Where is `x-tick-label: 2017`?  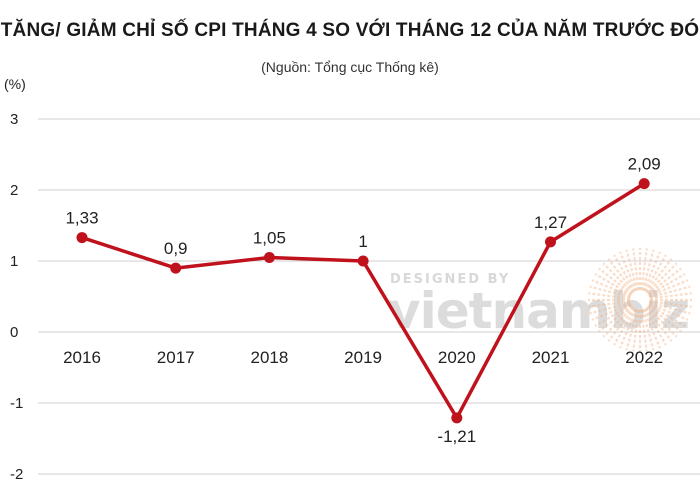
x-tick-label: 2017 is located at coordinates (176, 357).